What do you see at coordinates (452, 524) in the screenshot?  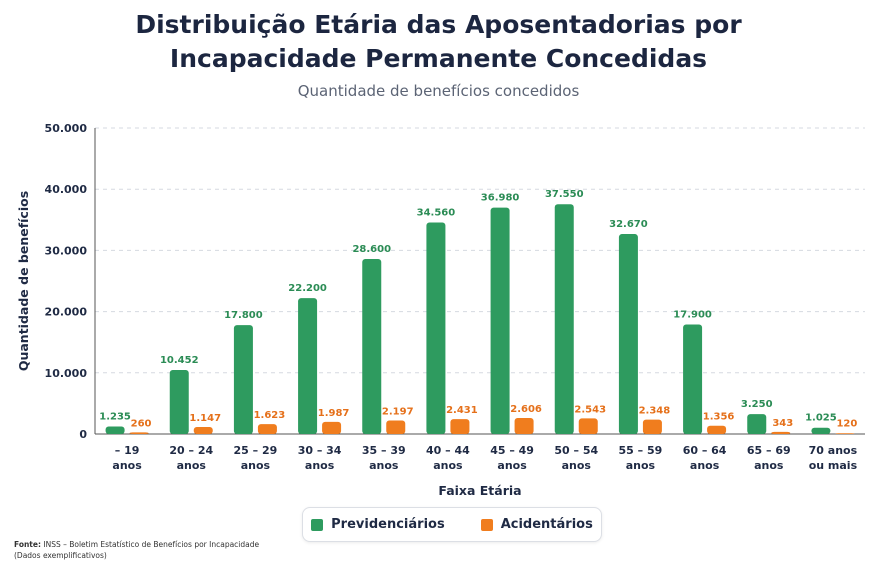 I see `chart-legend: Previdenciários Acidentários` at bounding box center [452, 524].